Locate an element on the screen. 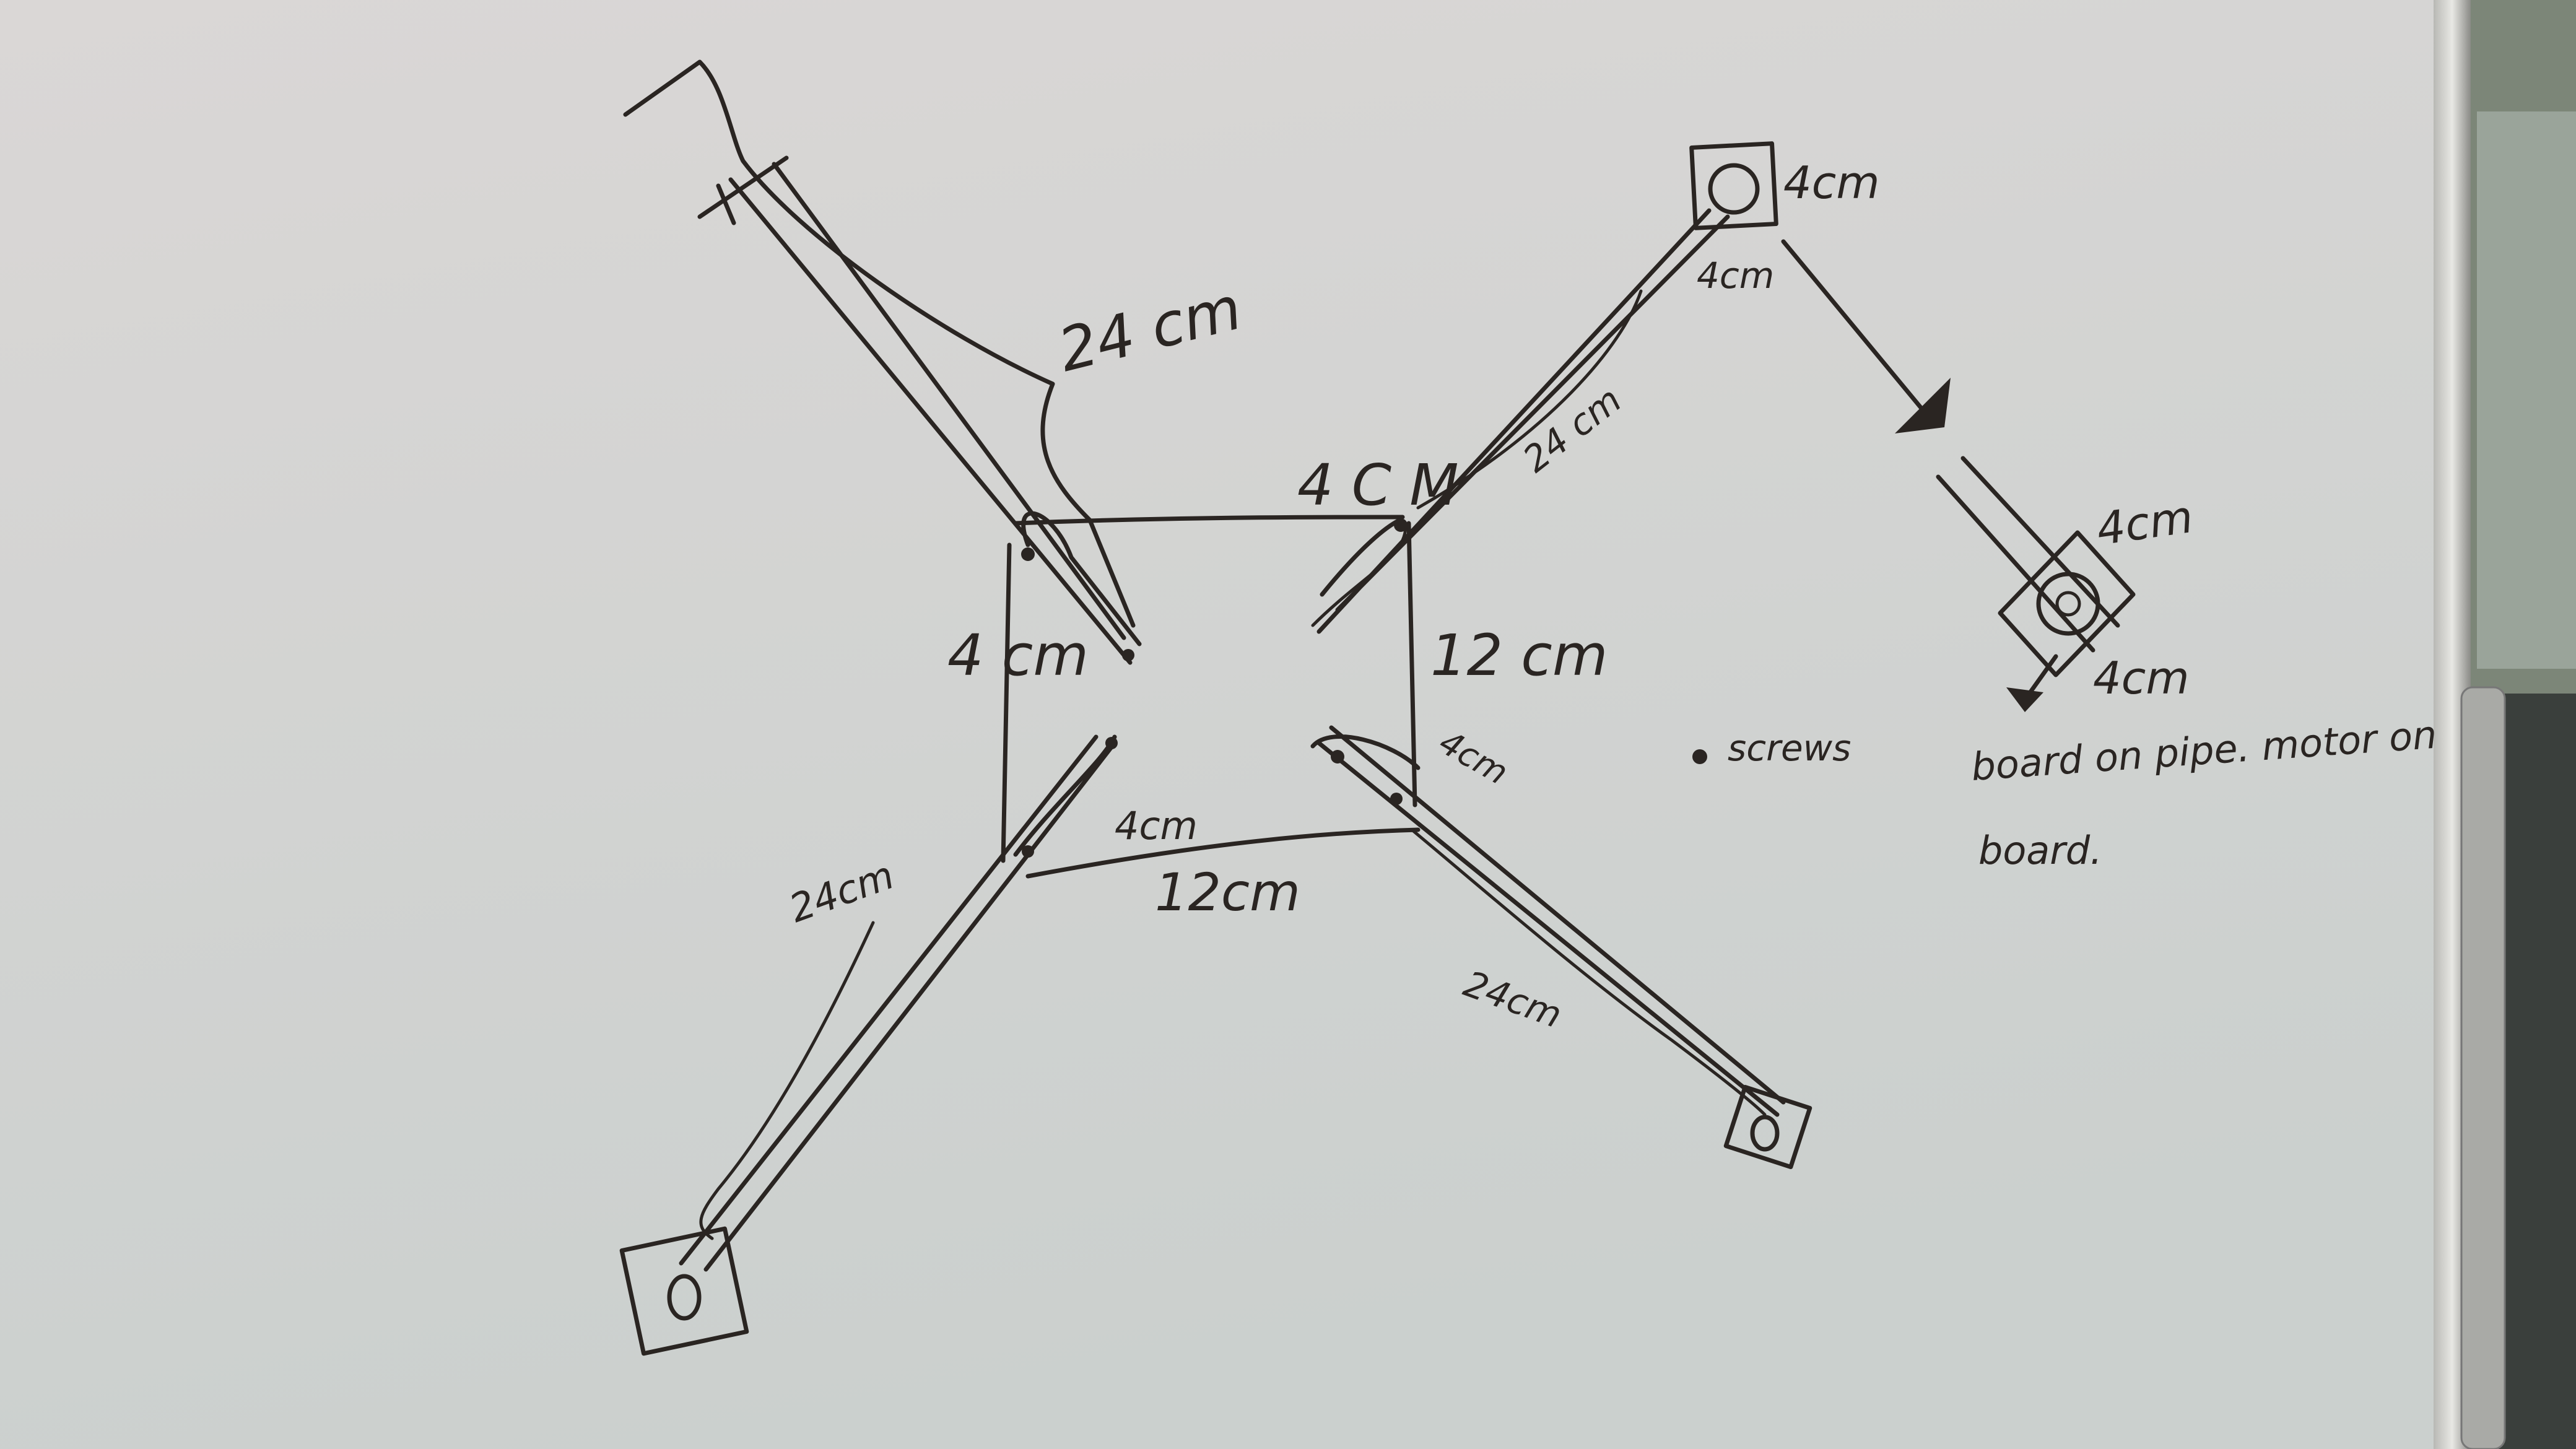 This screenshot has height=1449, width=2576. motor-mount-bottom-left is located at coordinates (684, 1291).